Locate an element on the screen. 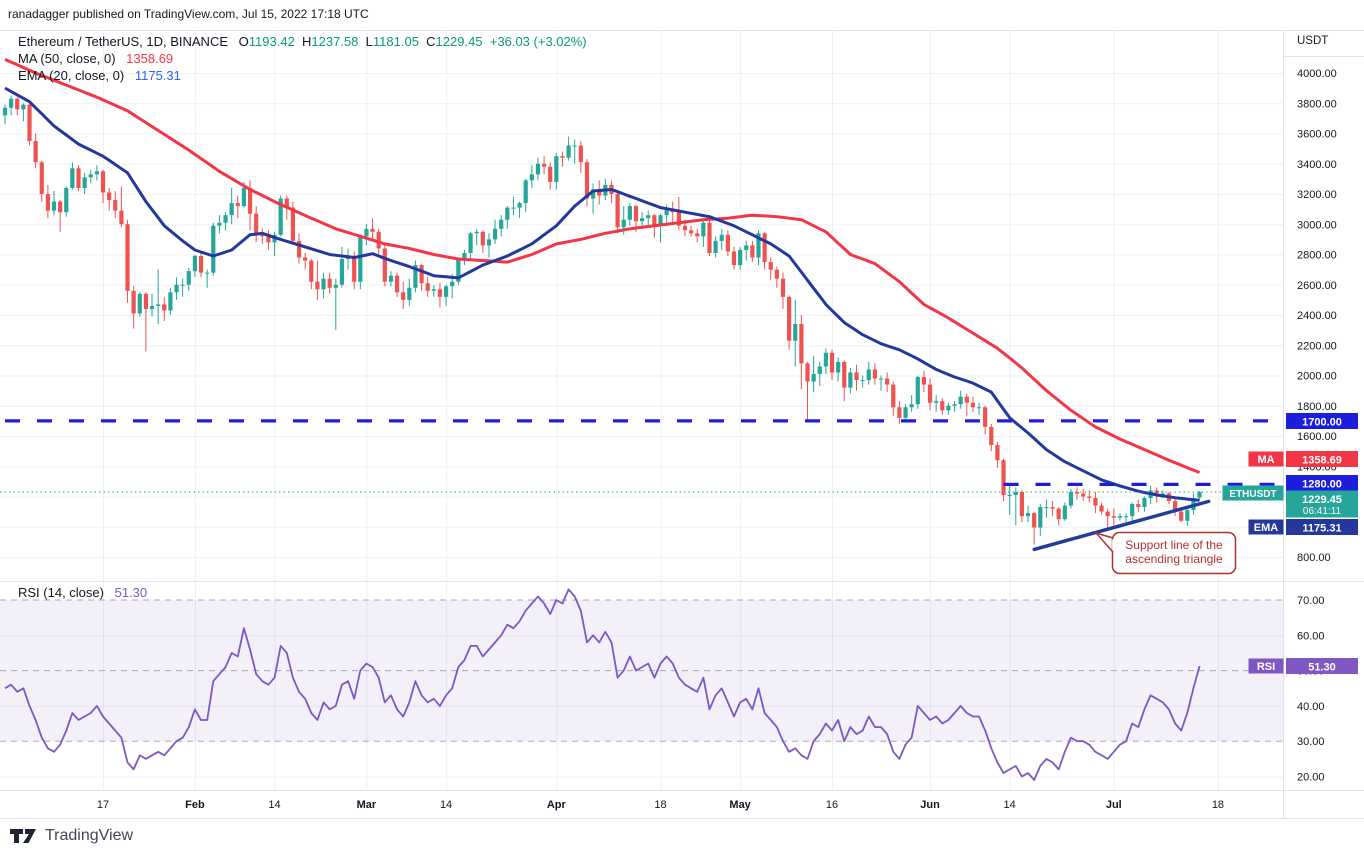 This screenshot has width=1364, height=855. axis-price-label: EMA 1175.31 is located at coordinates (1303, 527).